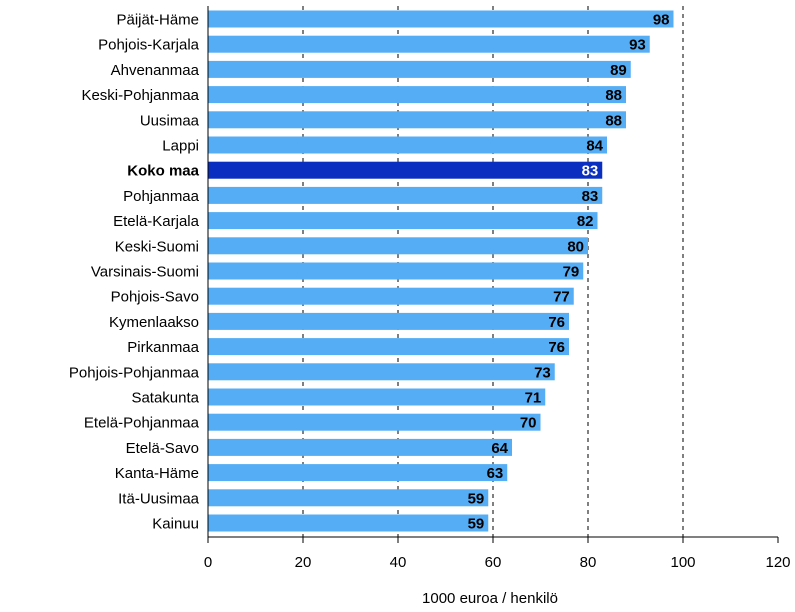  I want to click on category-label-etelä-karjala: Etelä-Karjala, so click(156, 221).